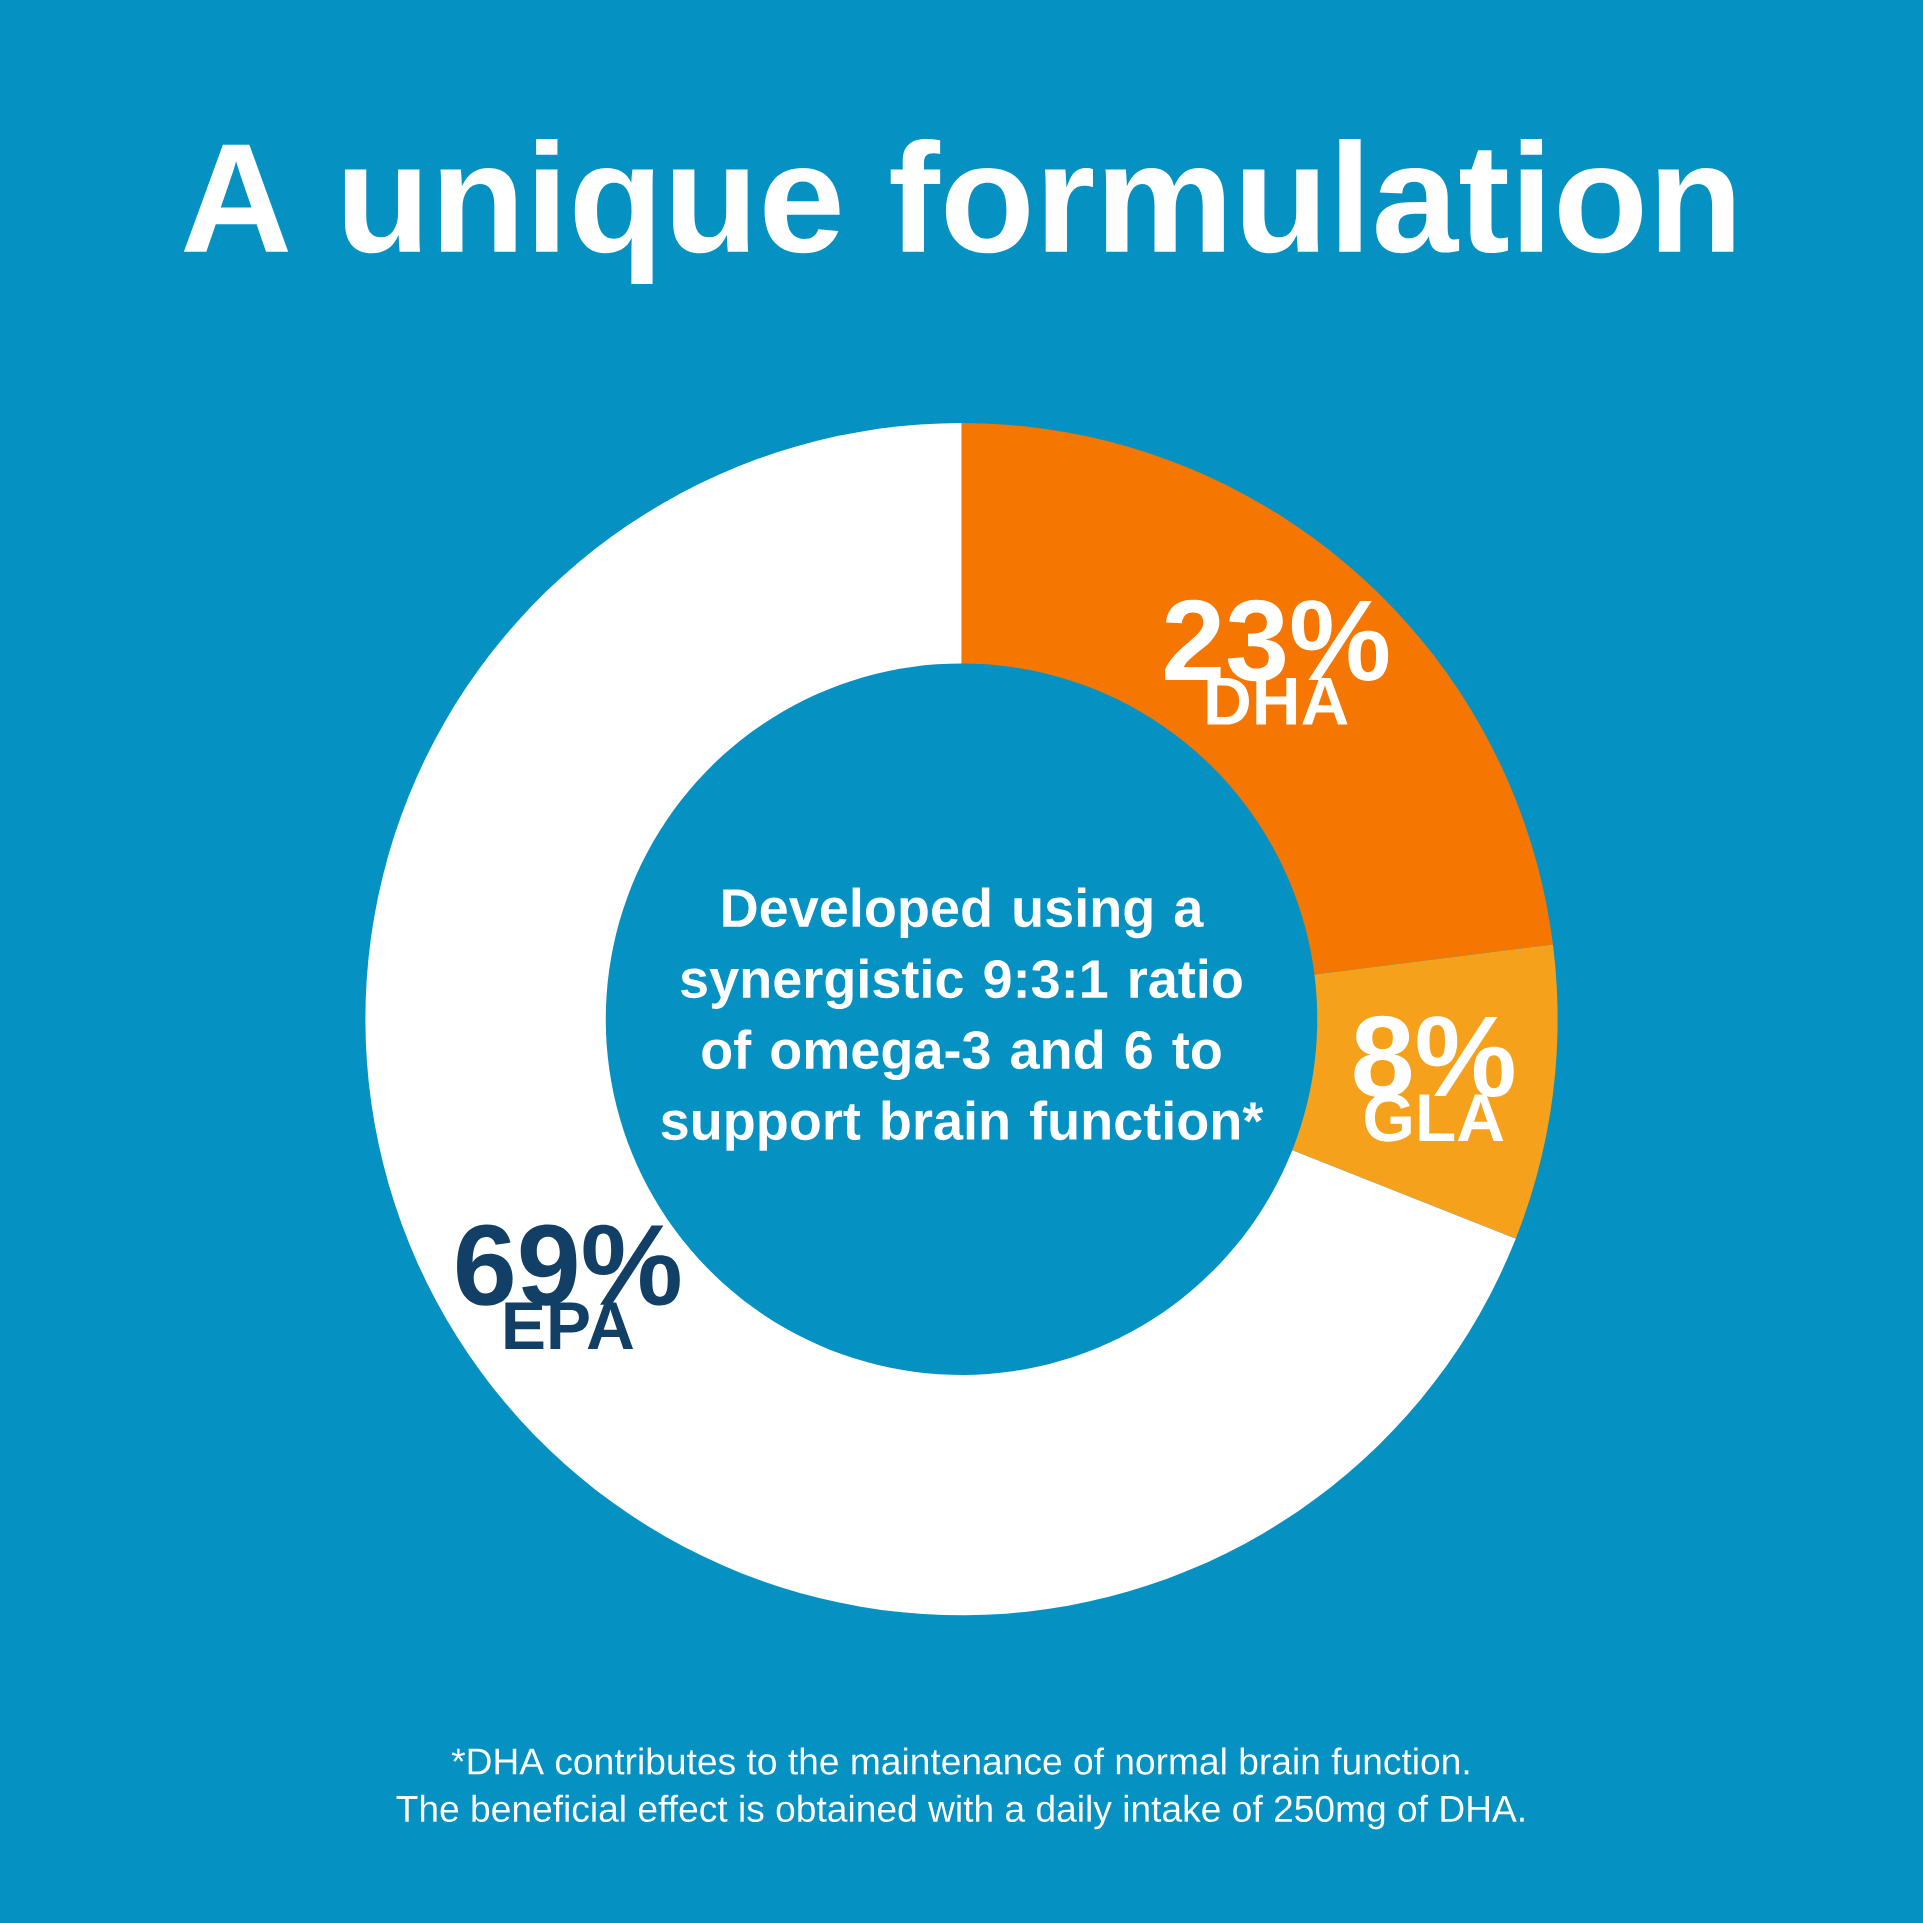 The image size is (1923, 1923). Describe the element at coordinates (958, 211) in the screenshot. I see `chart-title: A unique formulation` at that location.